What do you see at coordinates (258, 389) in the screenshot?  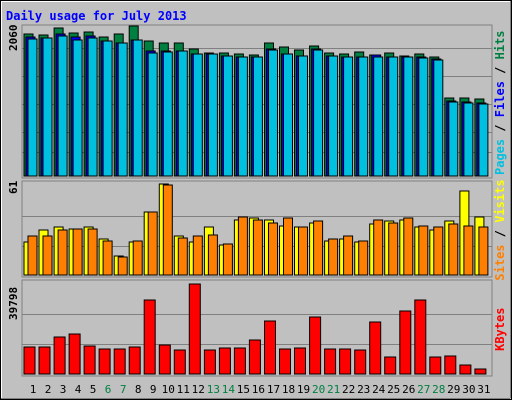 I see `x-tick-label-day-16: 16` at bounding box center [258, 389].